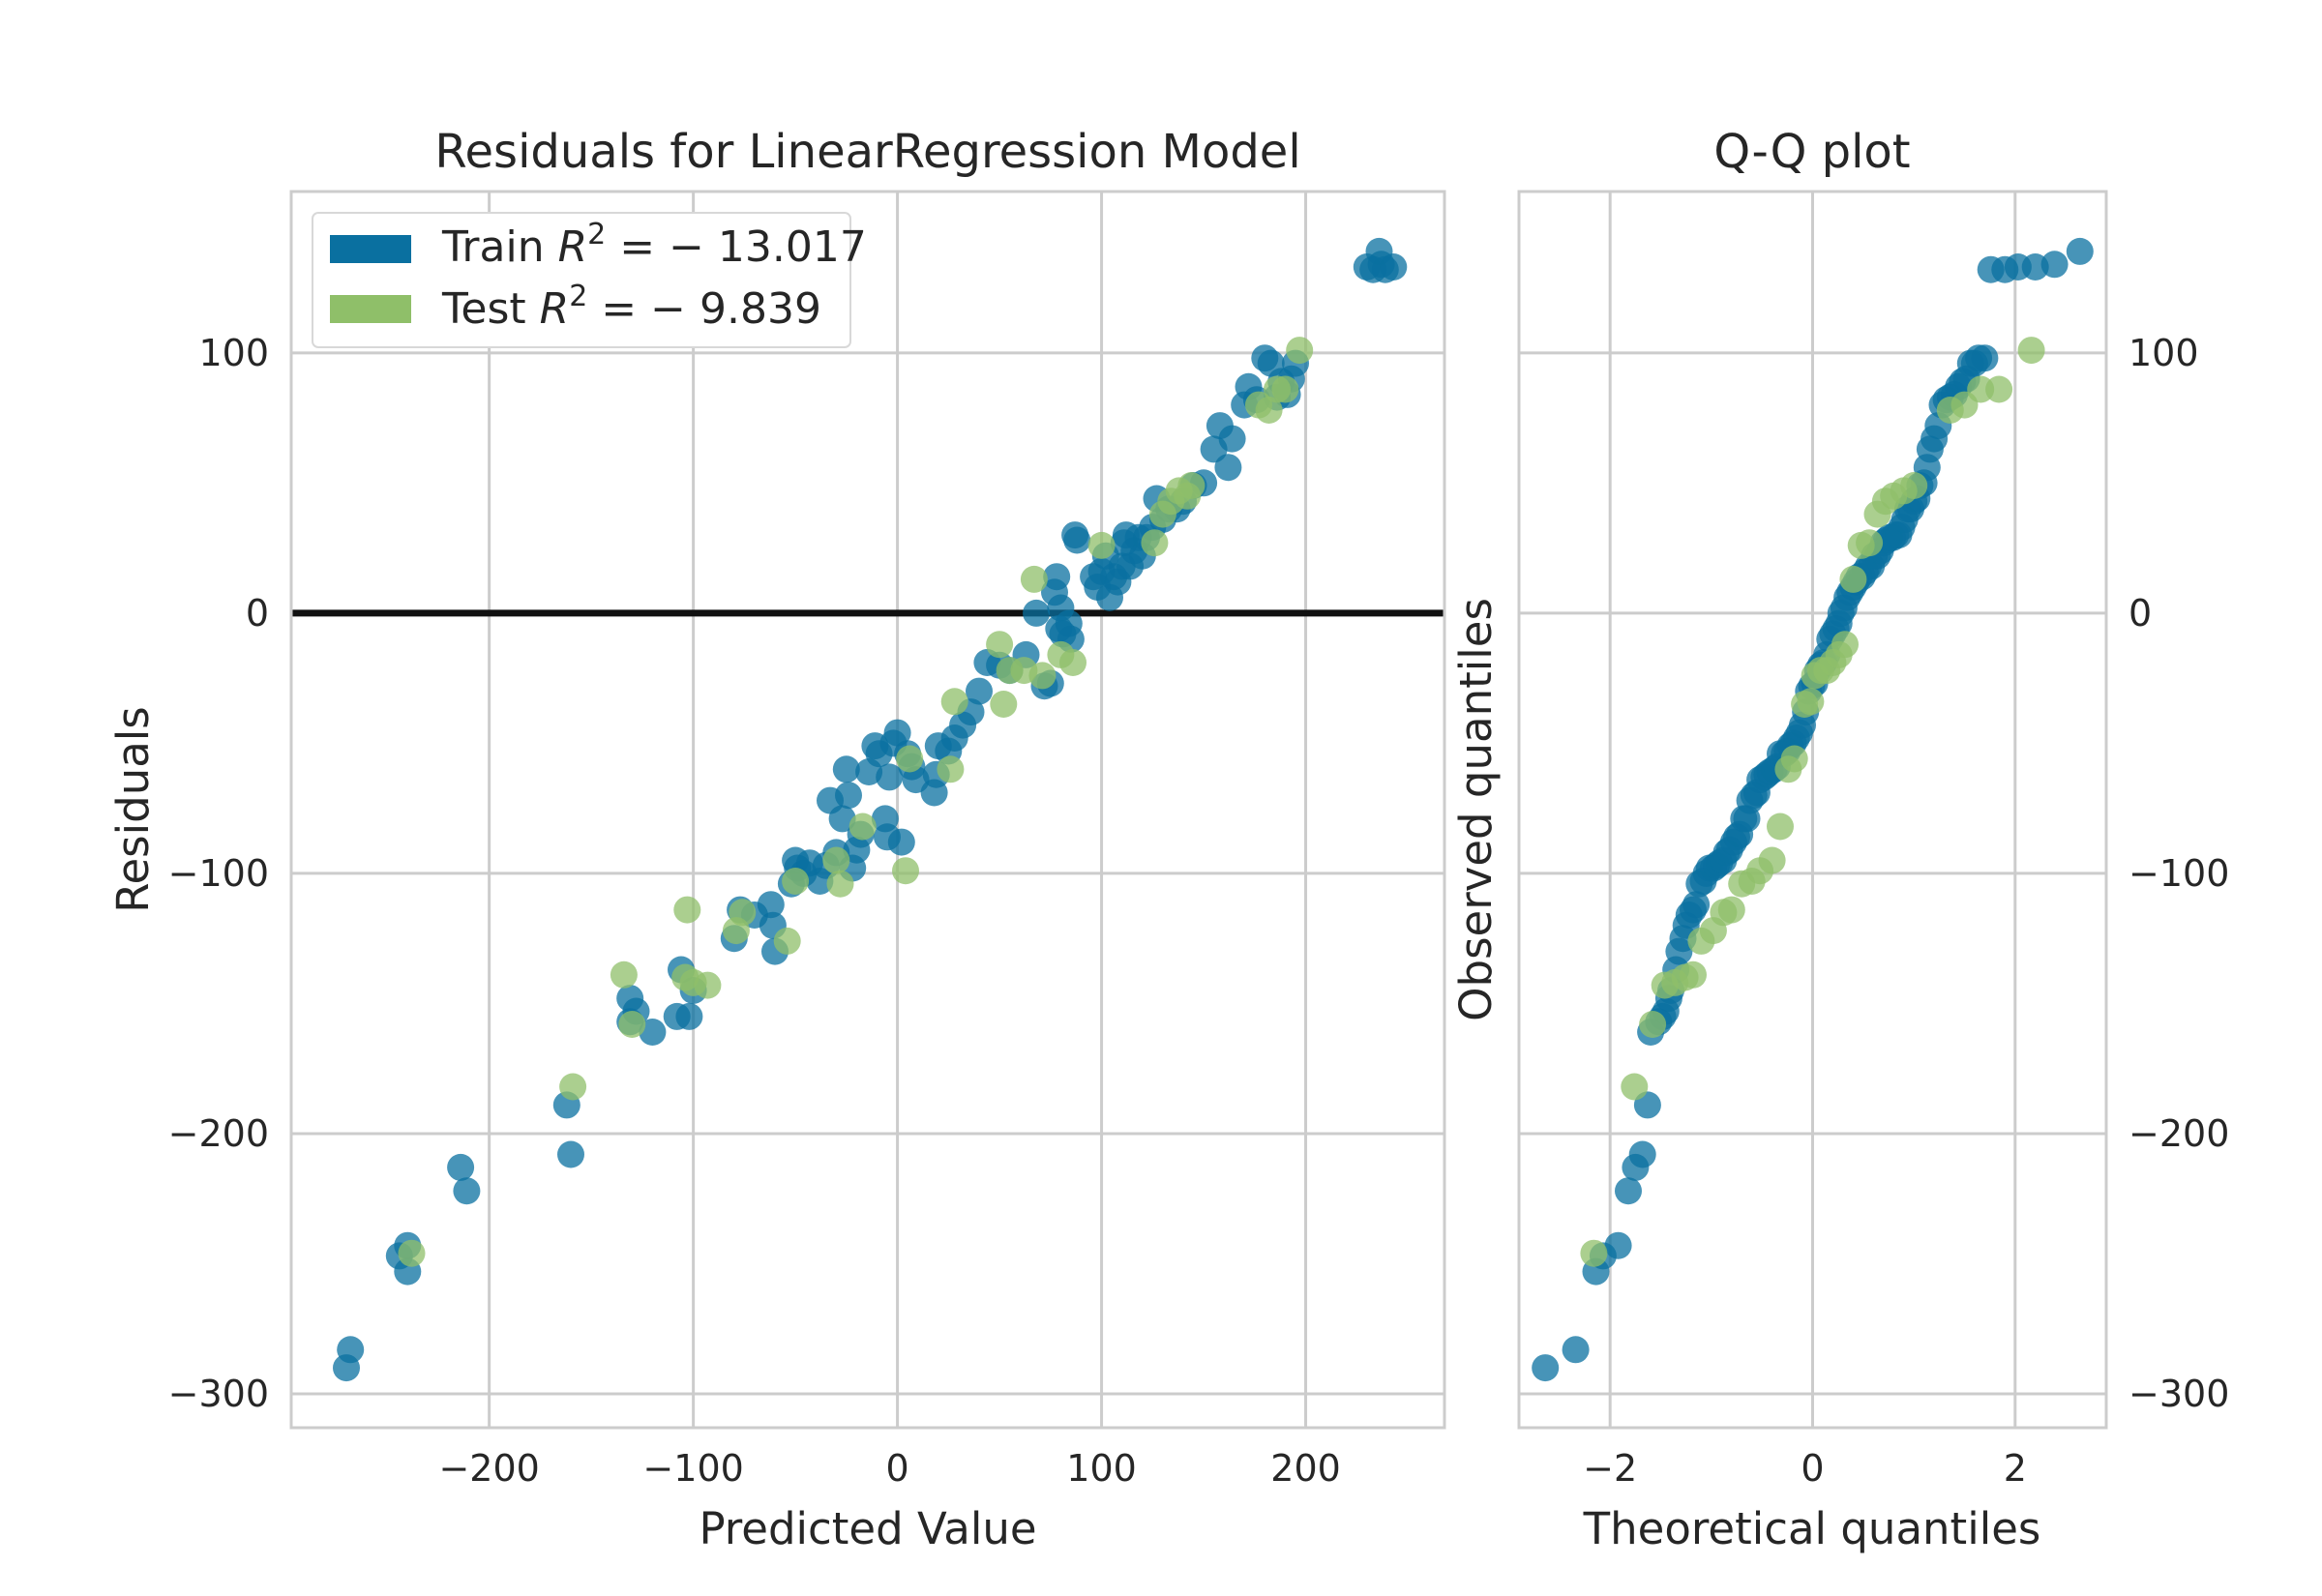  I want to click on qq-plot-title: Q-Q plot, so click(1811, 152).